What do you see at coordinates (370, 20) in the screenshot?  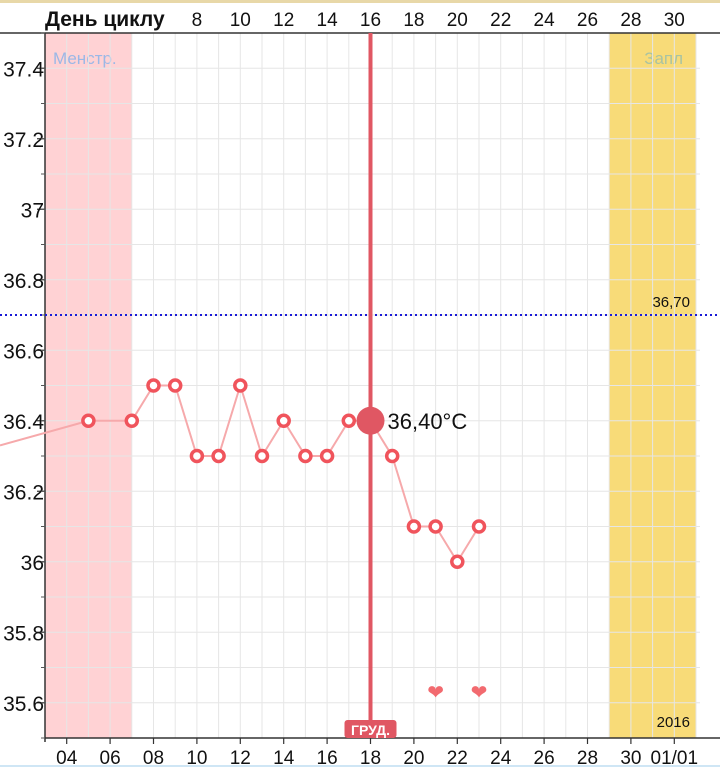 I see `top-tick-label: 16` at bounding box center [370, 20].